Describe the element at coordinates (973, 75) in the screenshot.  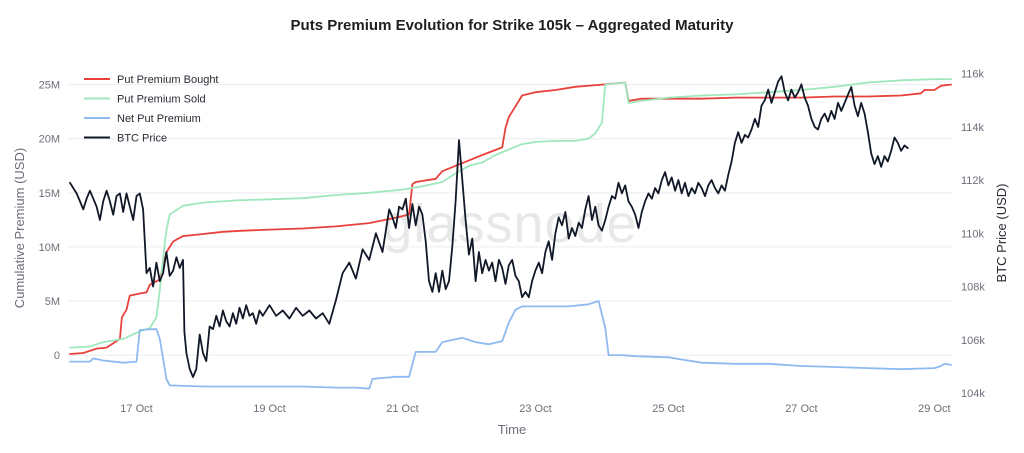
I see `y-right-tick-label: 116k` at that location.